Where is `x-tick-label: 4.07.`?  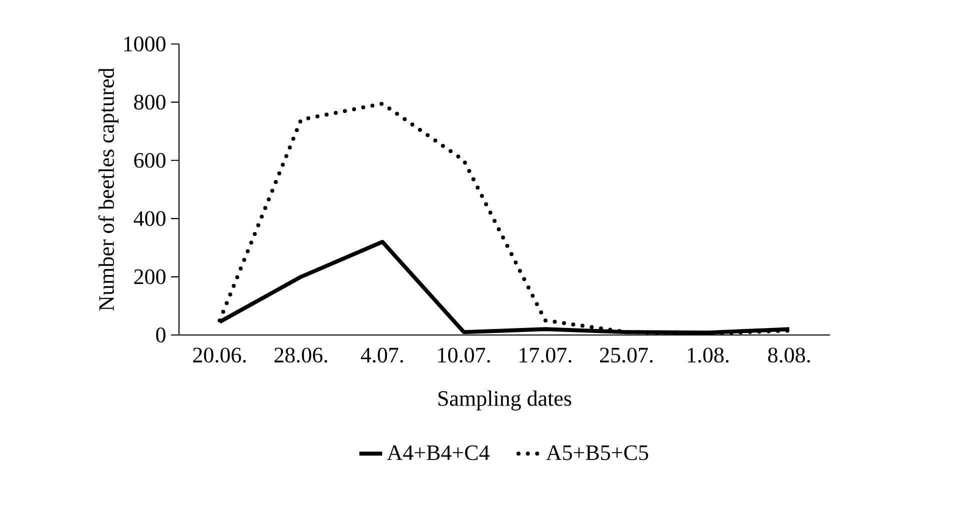
x-tick-label: 4.07. is located at coordinates (381, 355).